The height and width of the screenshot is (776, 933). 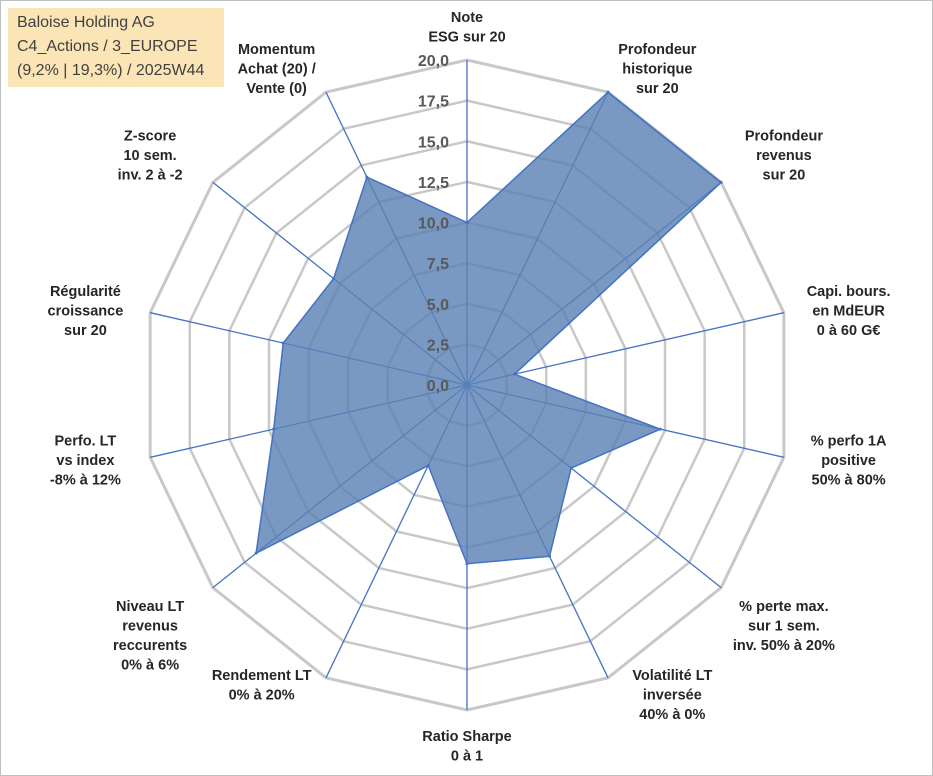 I want to click on tick-label: 17,5, so click(x=433, y=102).